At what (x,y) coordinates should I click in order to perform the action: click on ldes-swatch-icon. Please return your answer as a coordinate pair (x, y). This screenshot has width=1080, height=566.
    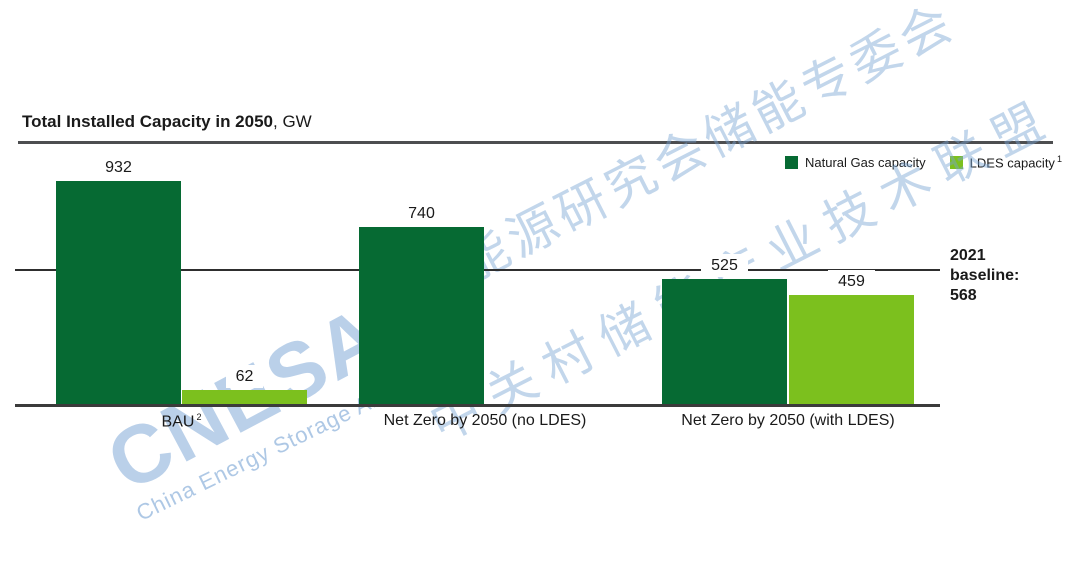
    Looking at the image, I should click on (956, 162).